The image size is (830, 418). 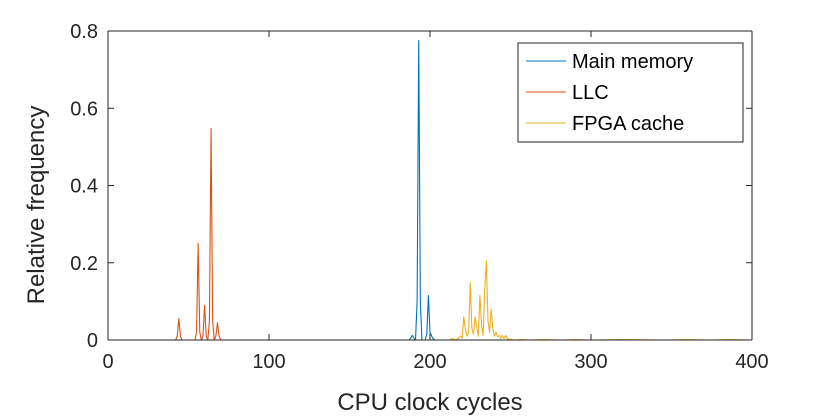 What do you see at coordinates (84, 187) in the screenshot?
I see `y-tick-label: 0.4` at bounding box center [84, 187].